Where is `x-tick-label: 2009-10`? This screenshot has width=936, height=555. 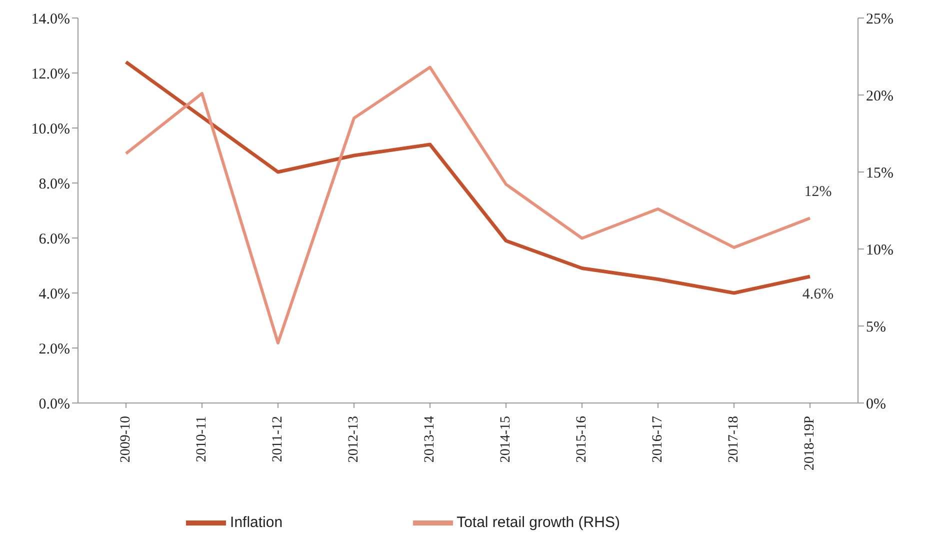
x-tick-label: 2009-10 is located at coordinates (126, 439).